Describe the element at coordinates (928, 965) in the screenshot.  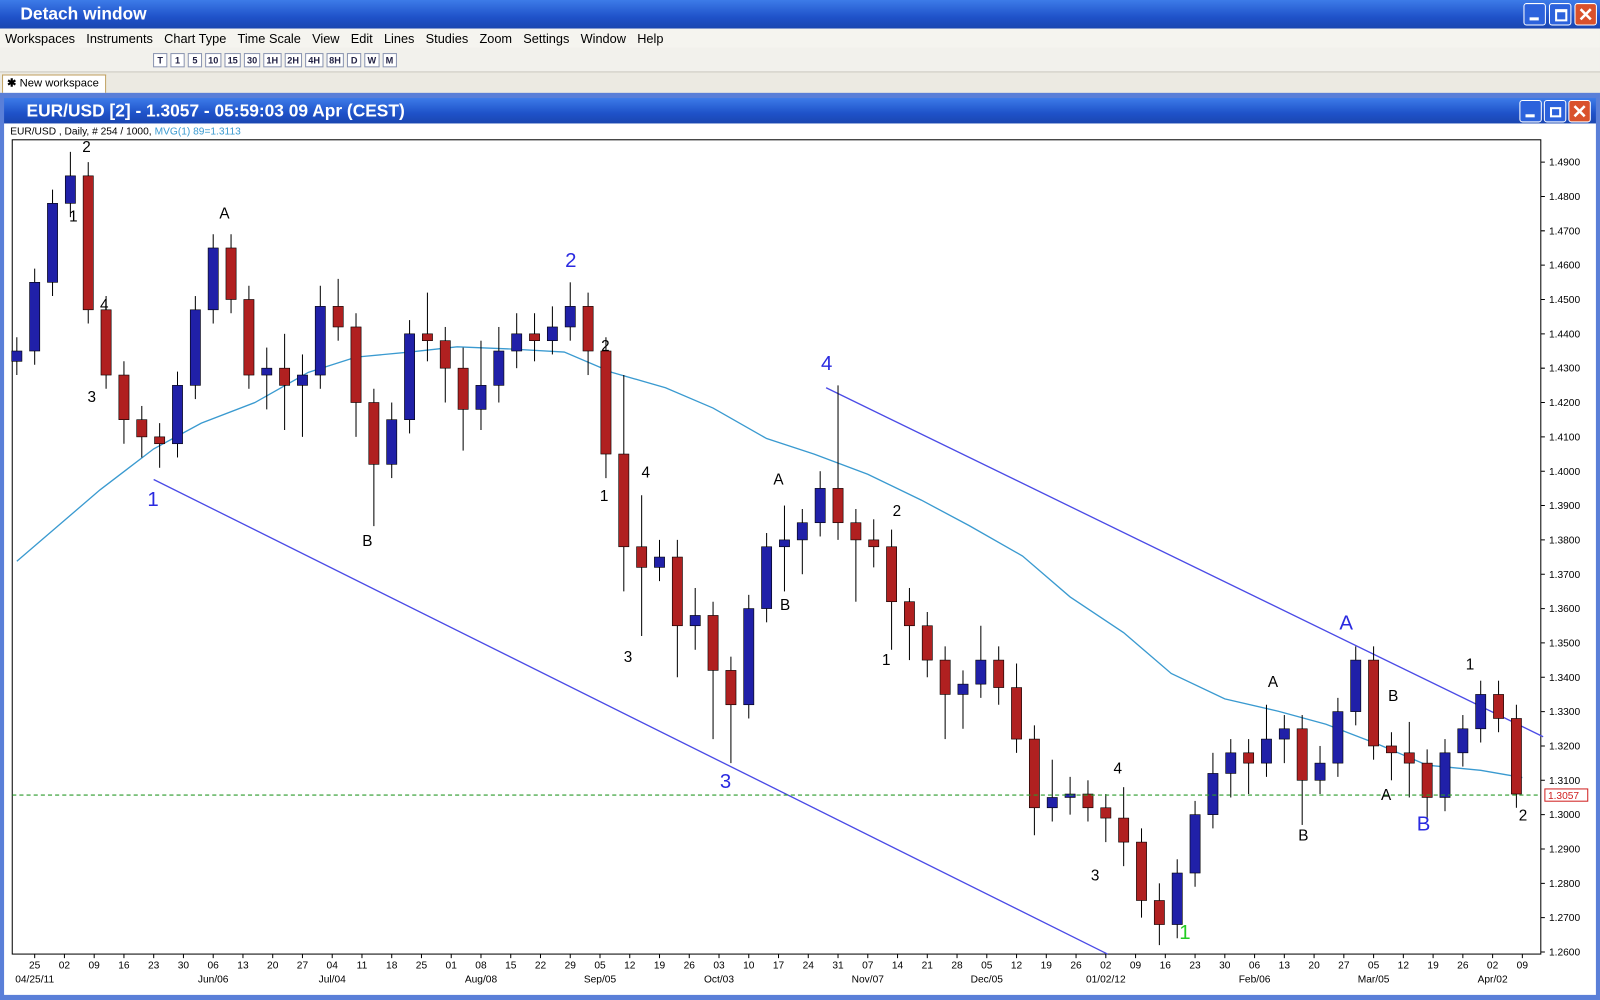
I see `x-tick-label: 21` at that location.